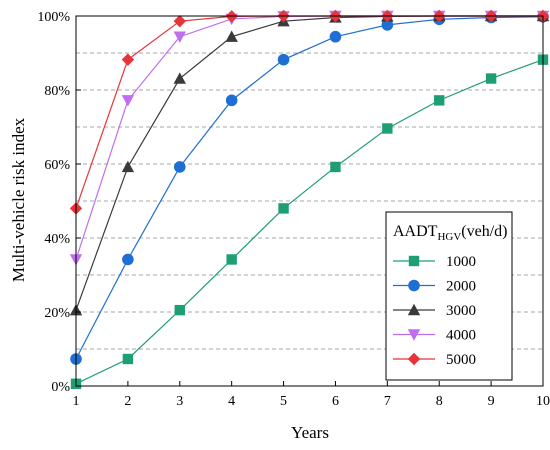 The image size is (550, 450). I want to click on y-axis-title: Multi-vehicle risk index, so click(18, 199).